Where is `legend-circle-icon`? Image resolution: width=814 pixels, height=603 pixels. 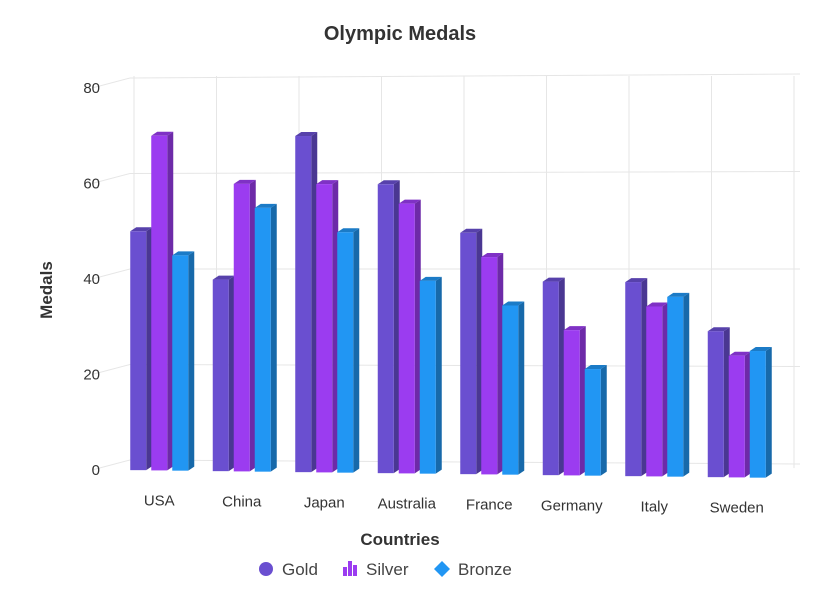 legend-circle-icon is located at coordinates (266, 569).